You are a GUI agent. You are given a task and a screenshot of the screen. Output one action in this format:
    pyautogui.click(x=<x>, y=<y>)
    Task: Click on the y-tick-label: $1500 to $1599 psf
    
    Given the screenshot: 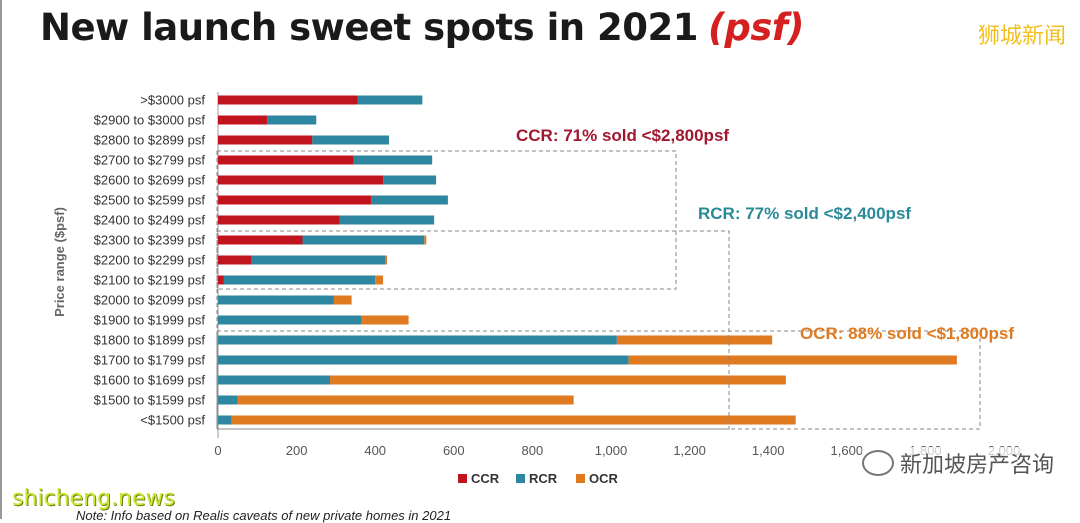 What is the action you would take?
    pyautogui.click(x=150, y=400)
    